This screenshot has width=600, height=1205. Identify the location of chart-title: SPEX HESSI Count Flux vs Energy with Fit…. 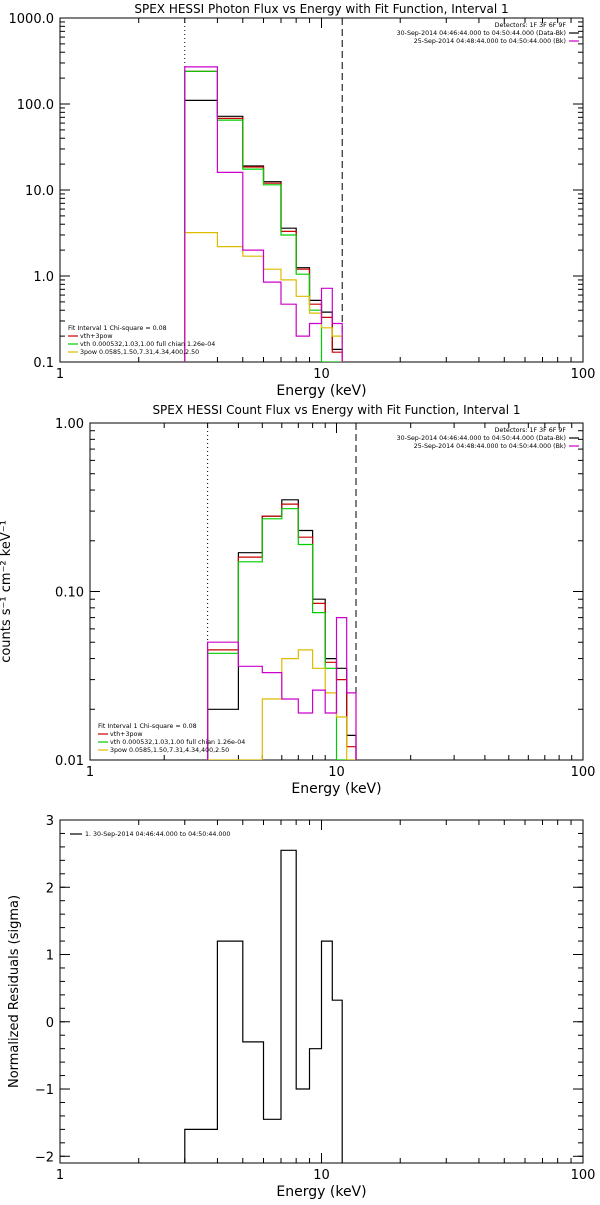
(336, 410).